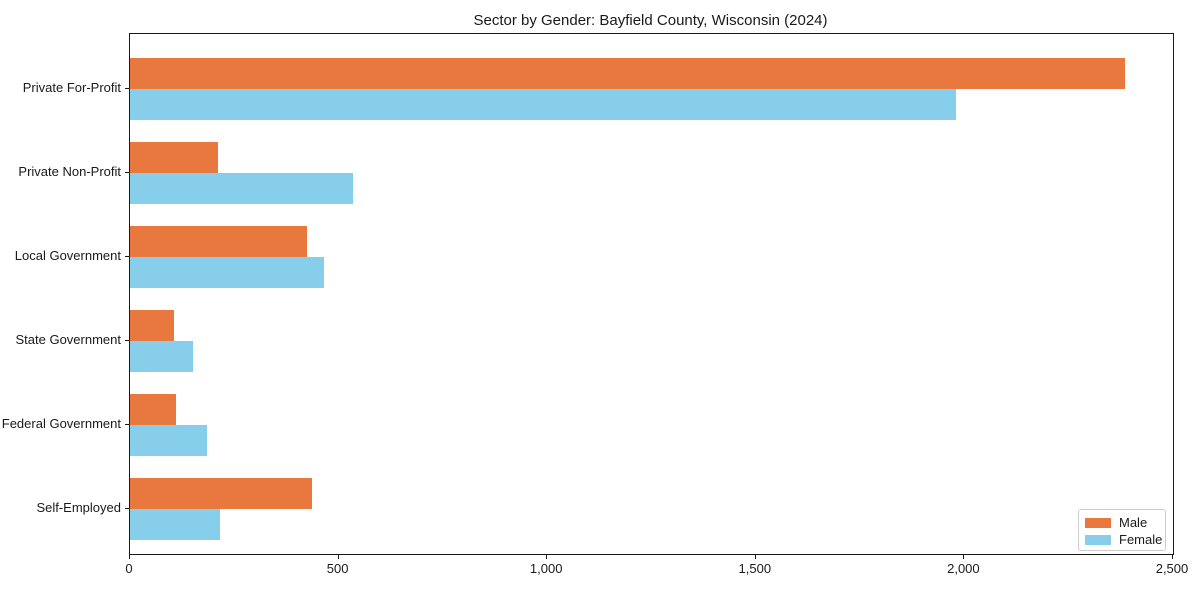 The image size is (1200, 600). I want to click on x-tick-label-2500: 2,500, so click(1172, 568).